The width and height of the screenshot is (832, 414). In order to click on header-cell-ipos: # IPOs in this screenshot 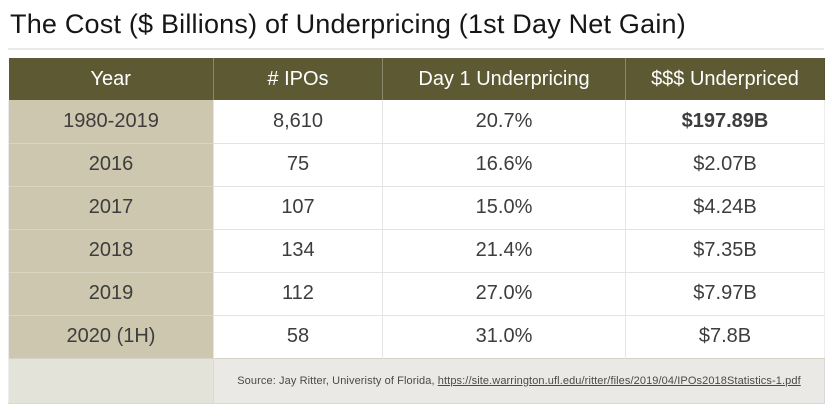, I will do `click(298, 79)`.